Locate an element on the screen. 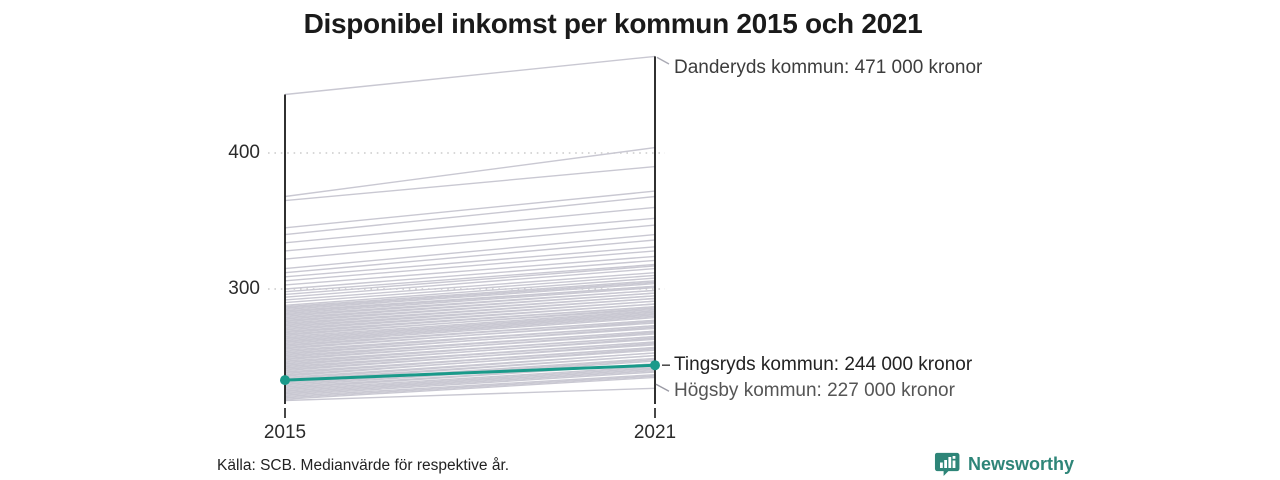  newsworthy-brand-link: Newsworthy is located at coordinates (1004, 464).